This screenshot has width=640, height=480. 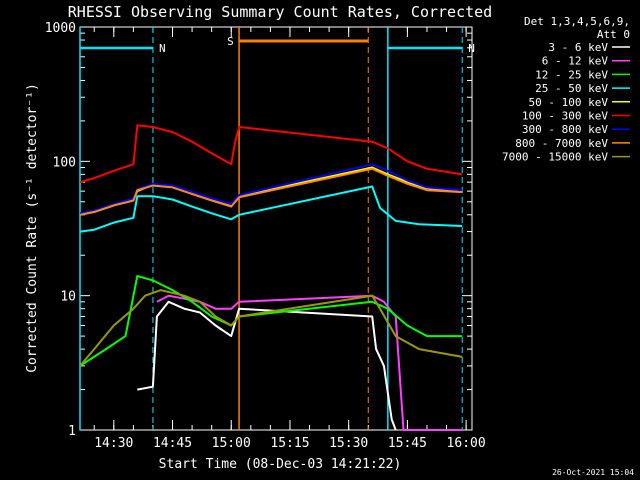 I want to click on legend-entry-label: 6 - 12 keV, so click(x=575, y=61).